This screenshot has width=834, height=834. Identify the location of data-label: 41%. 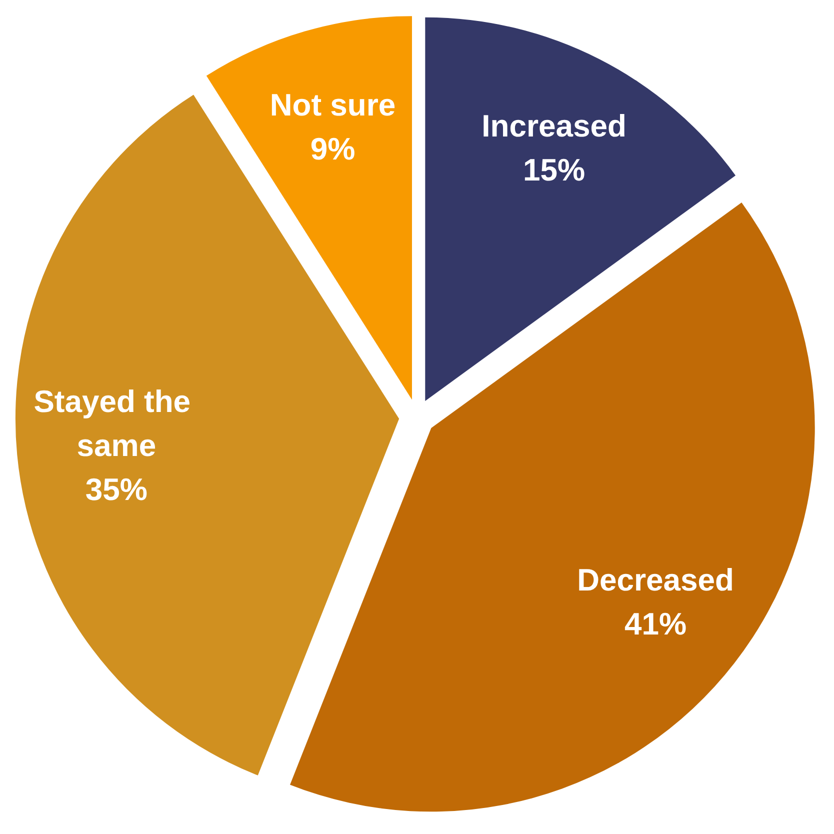
(655, 624).